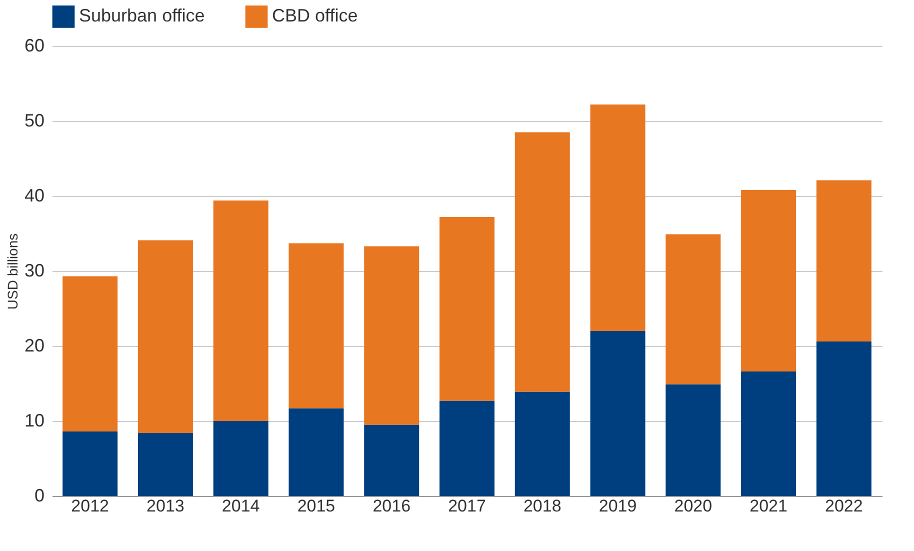 The image size is (914, 551). Describe the element at coordinates (316, 506) in the screenshot. I see `x-tick-label: 2015` at that location.